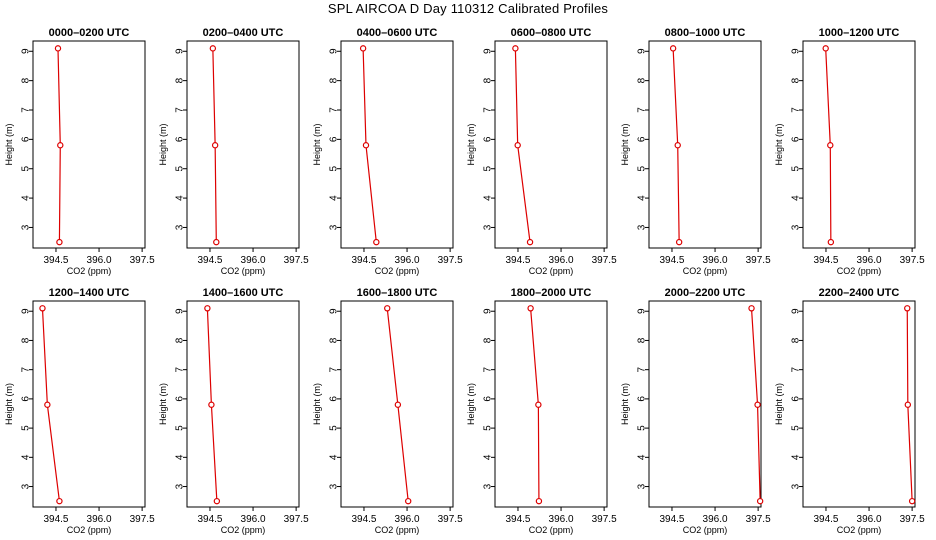 The image size is (936, 540). Describe the element at coordinates (397, 33) in the screenshot. I see `panel-title: 0400–0600 UTC` at that location.